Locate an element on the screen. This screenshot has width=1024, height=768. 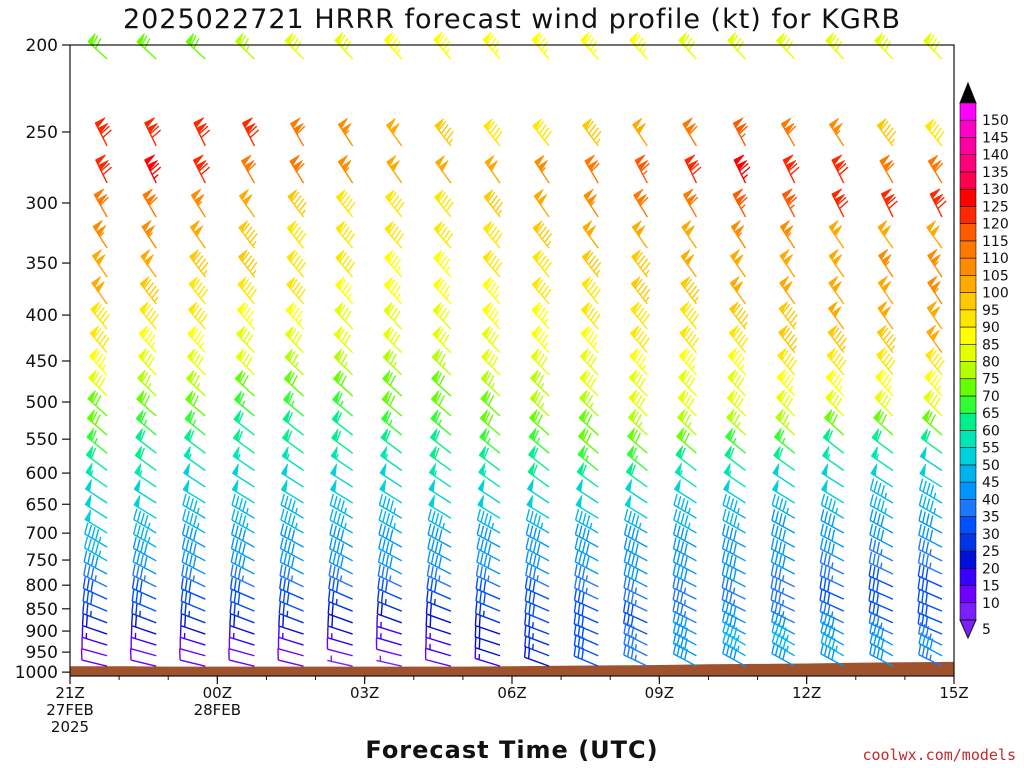
colorbar-label: 140 is located at coordinates (995, 156).